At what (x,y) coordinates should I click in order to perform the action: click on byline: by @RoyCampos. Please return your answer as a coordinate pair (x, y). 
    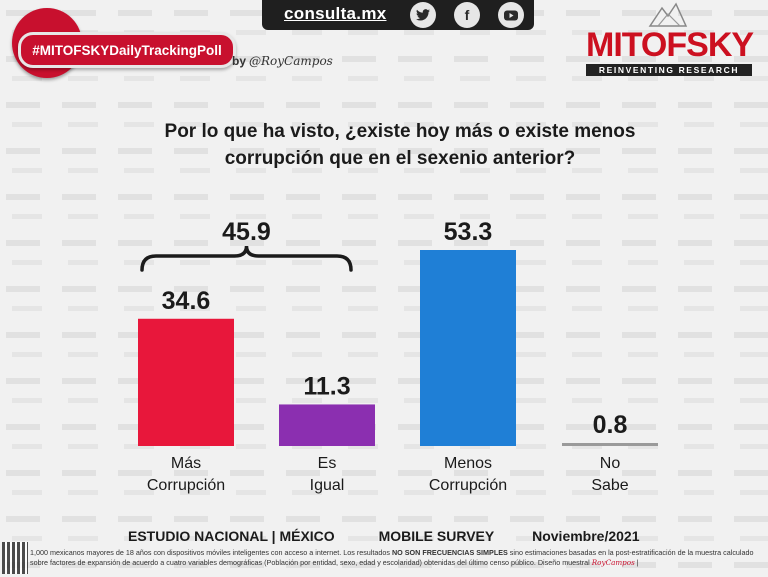
    Looking at the image, I should click on (282, 61).